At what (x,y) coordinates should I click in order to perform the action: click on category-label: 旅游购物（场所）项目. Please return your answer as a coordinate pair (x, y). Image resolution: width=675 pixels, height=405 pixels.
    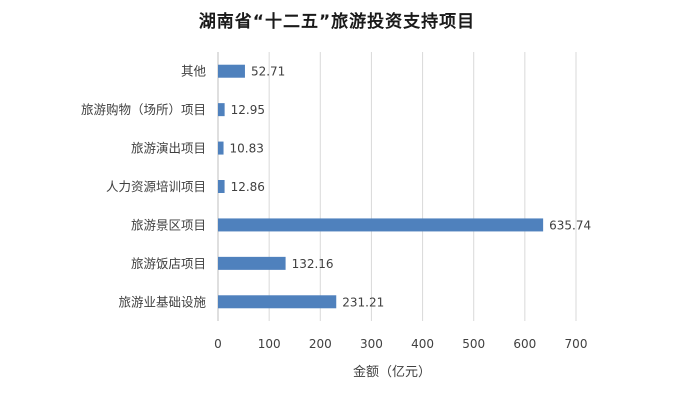
    Looking at the image, I should click on (143, 109).